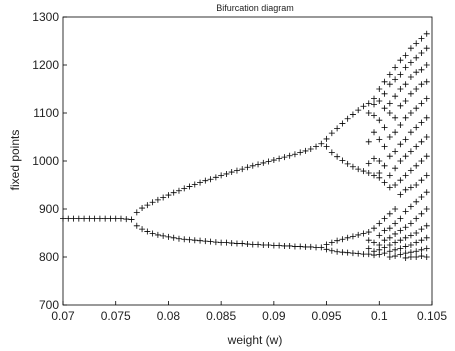  I want to click on y-tick-label: 1200, so click(45, 65).